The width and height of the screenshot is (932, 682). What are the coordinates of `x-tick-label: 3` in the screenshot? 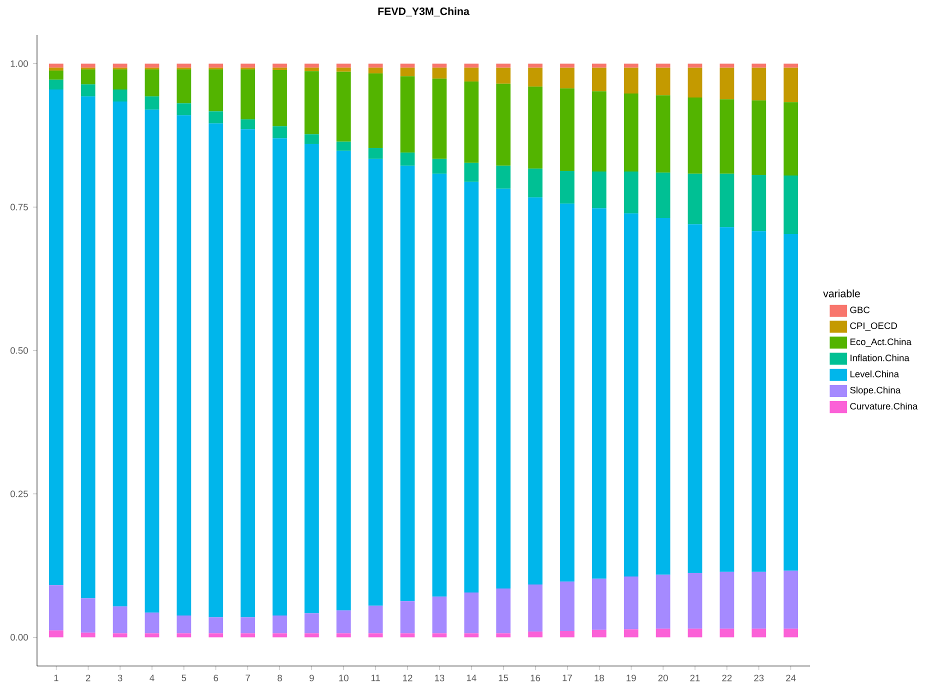 It's located at (120, 678).